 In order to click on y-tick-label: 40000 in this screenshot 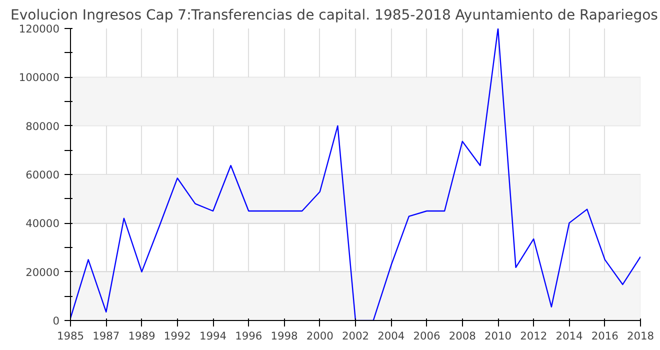, I will do `click(43, 223)`.